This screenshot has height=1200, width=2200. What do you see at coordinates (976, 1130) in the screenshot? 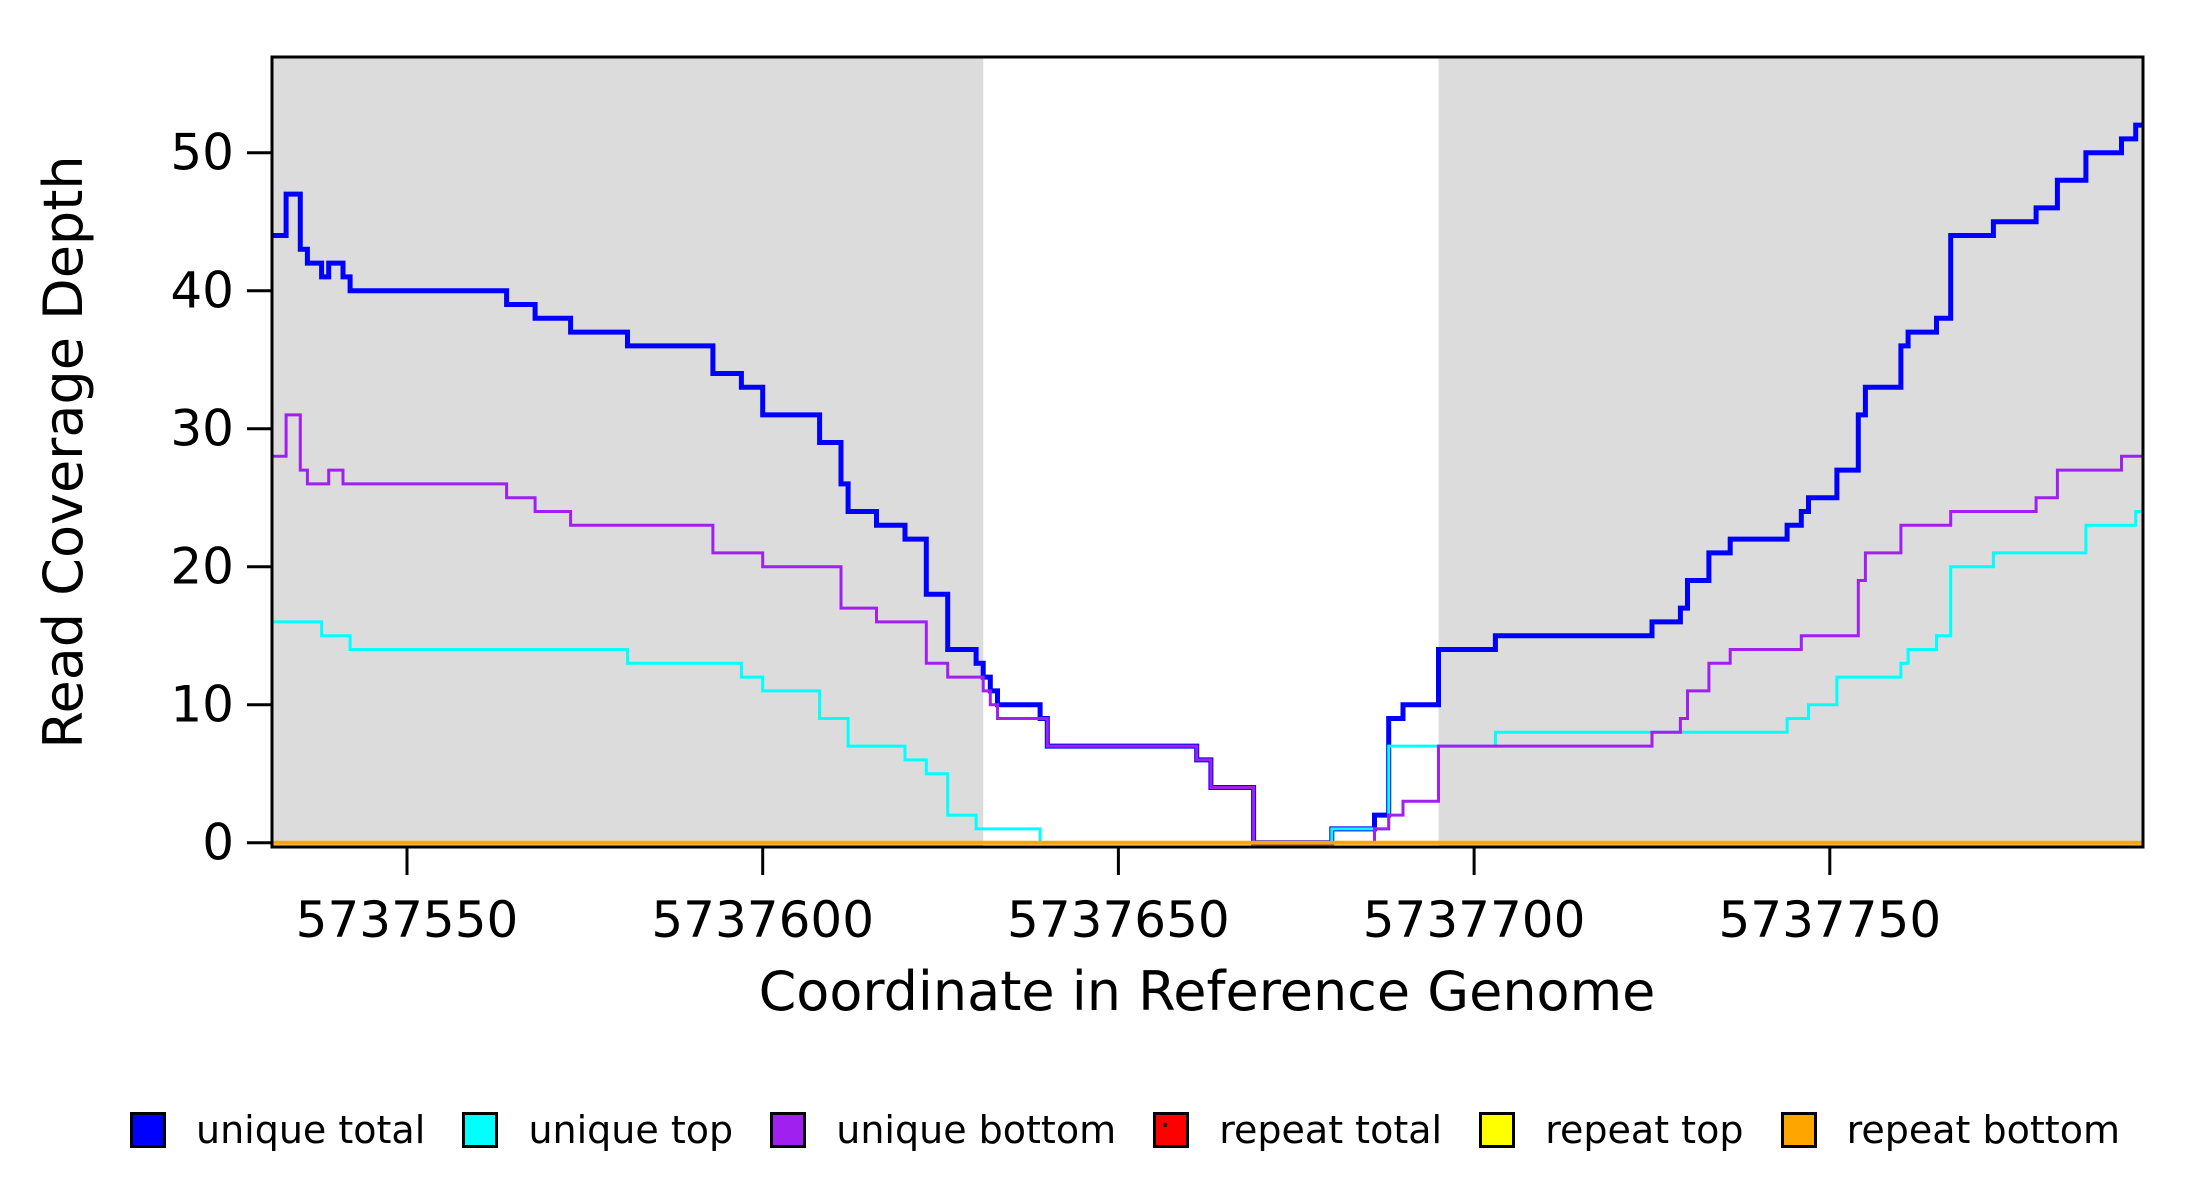
I see `legend-label: unique bottom` at bounding box center [976, 1130].